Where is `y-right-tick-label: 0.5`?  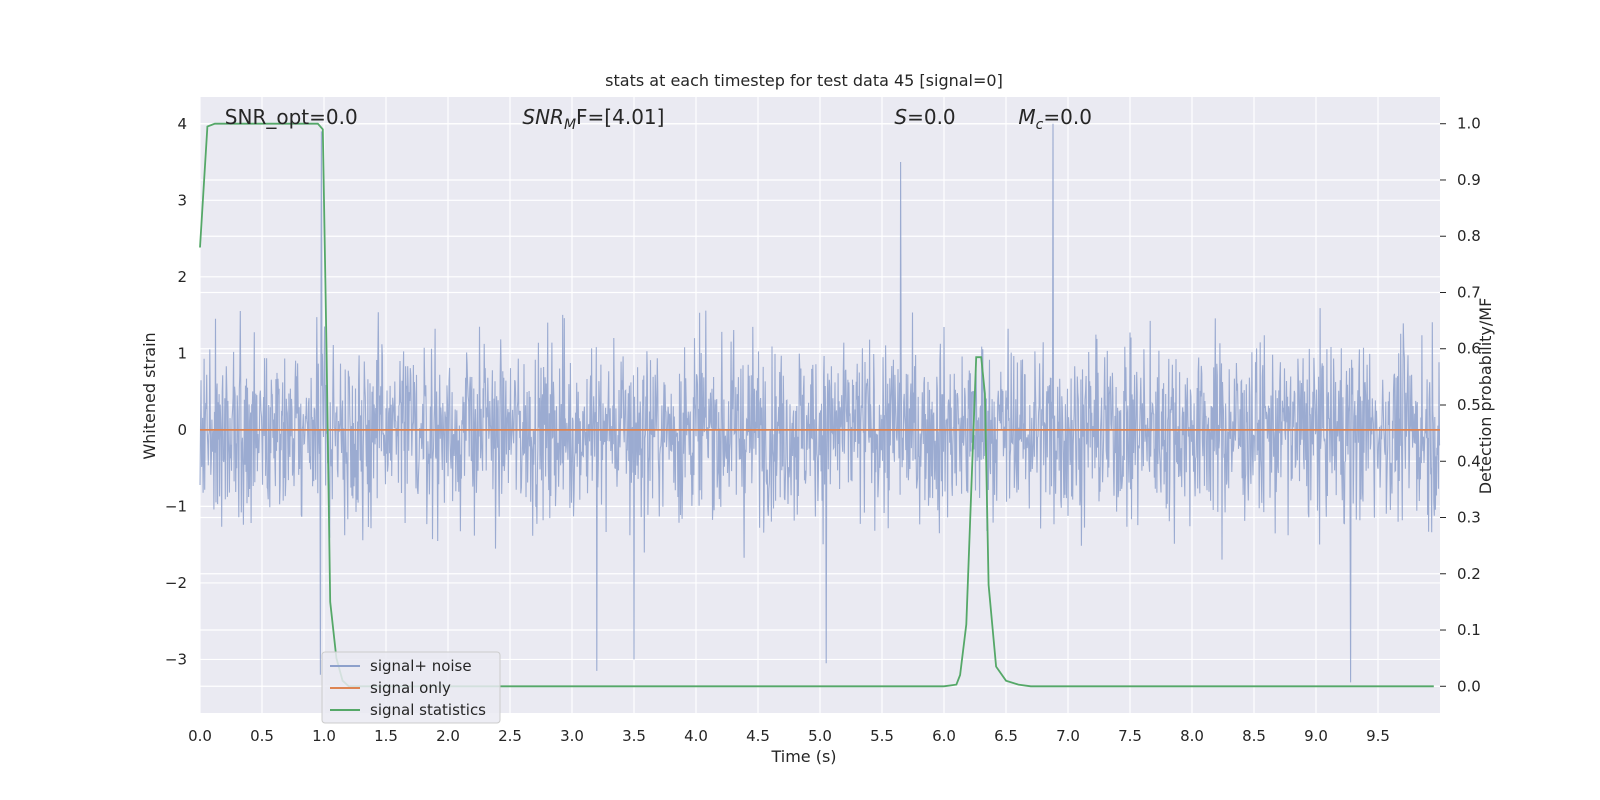 y-right-tick-label: 0.5 is located at coordinates (1469, 405).